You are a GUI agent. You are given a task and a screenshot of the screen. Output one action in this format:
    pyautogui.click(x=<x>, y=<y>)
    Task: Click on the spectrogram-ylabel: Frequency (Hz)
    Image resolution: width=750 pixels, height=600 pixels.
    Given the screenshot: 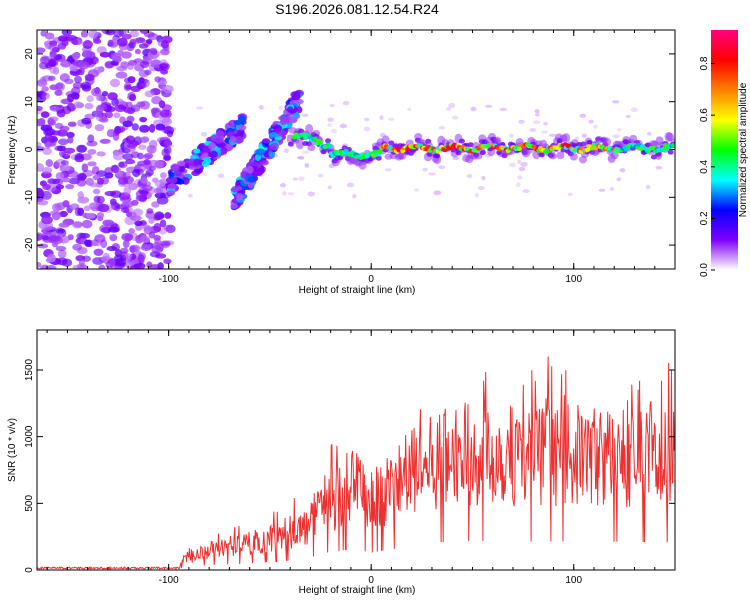 What is the action you would take?
    pyautogui.click(x=12, y=150)
    